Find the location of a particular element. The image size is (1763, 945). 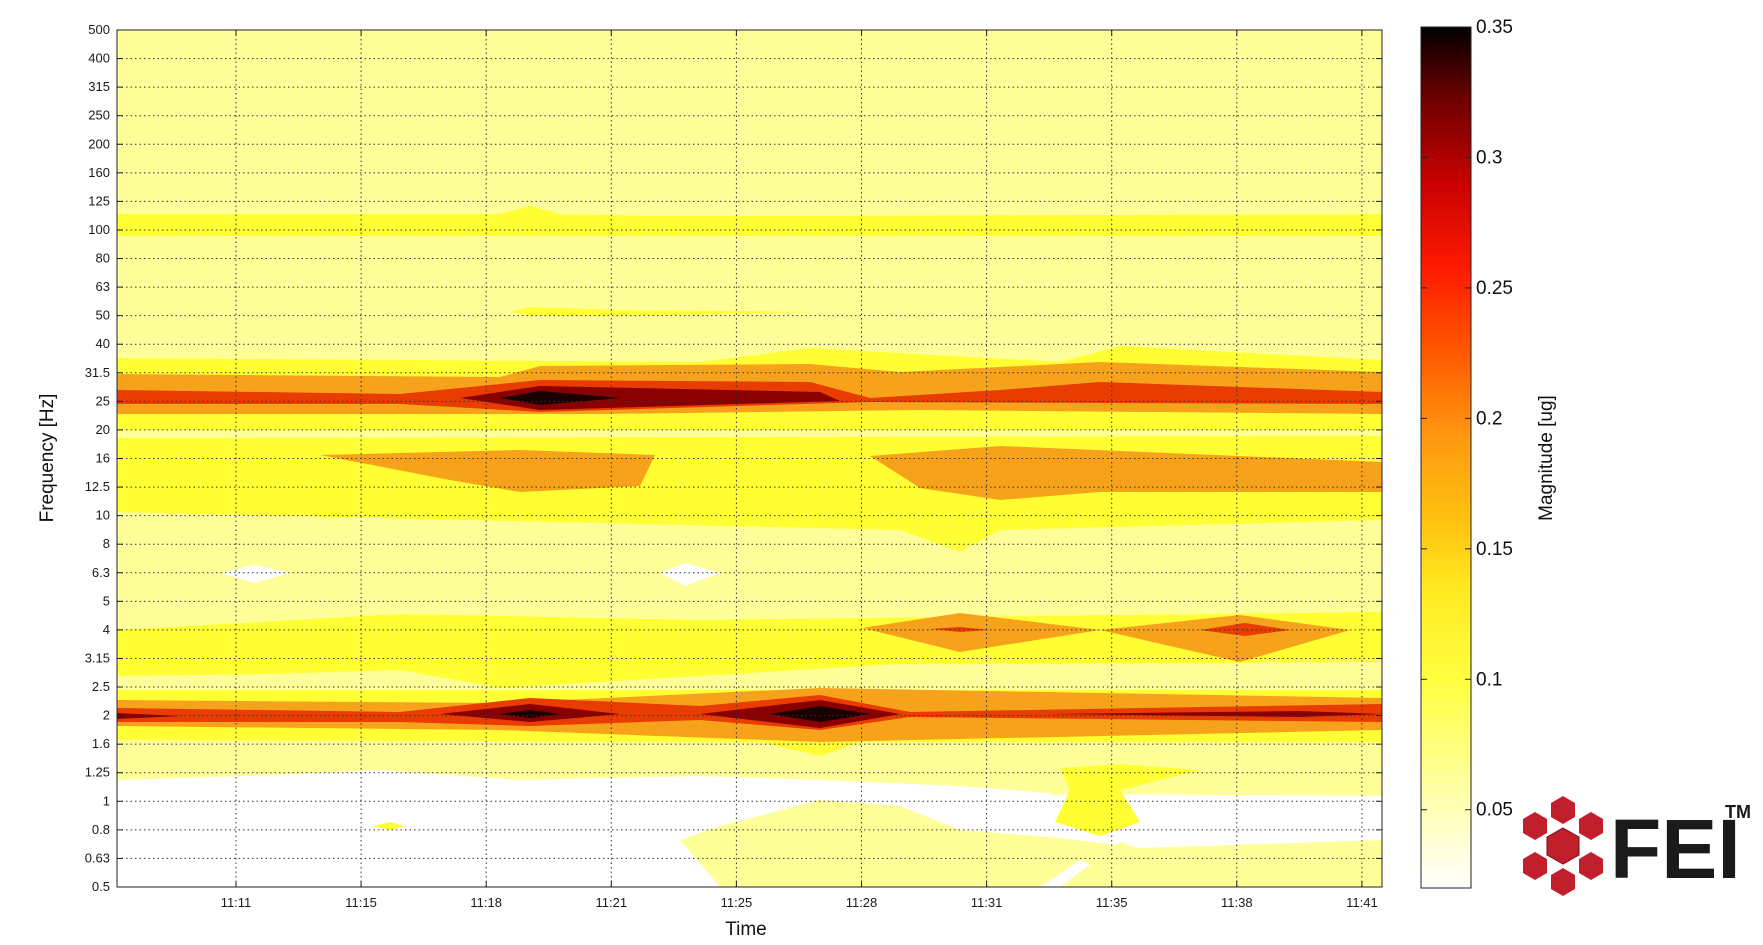

y-tick-label: 0.63 is located at coordinates (97, 857).